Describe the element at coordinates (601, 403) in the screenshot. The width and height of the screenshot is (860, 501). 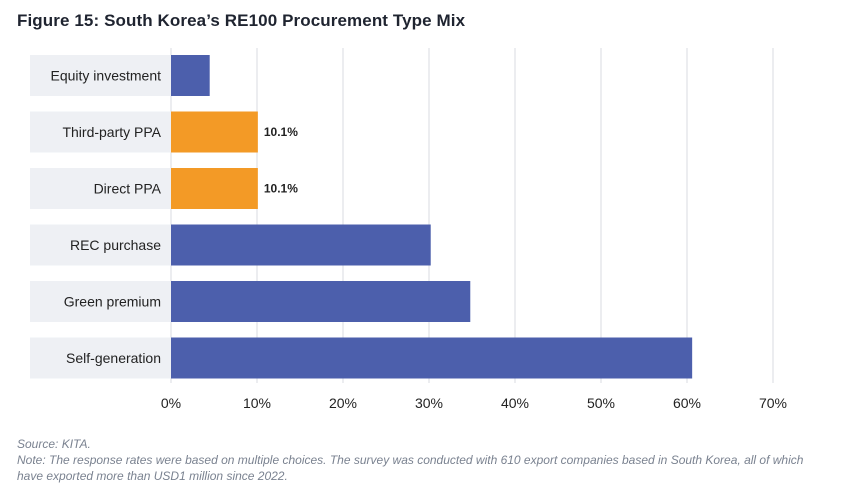
I see `x-tick-label: 50%` at that location.